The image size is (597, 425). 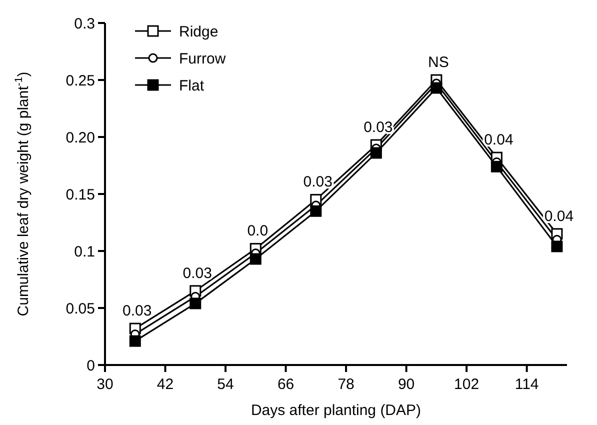 What do you see at coordinates (165, 384) in the screenshot?
I see `x-tick-label: 42` at bounding box center [165, 384].